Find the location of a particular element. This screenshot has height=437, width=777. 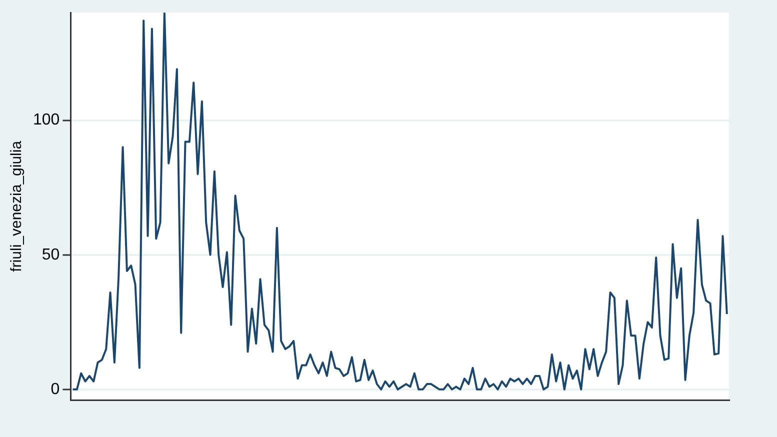

y-tick-label: 0 is located at coordinates (55, 389).